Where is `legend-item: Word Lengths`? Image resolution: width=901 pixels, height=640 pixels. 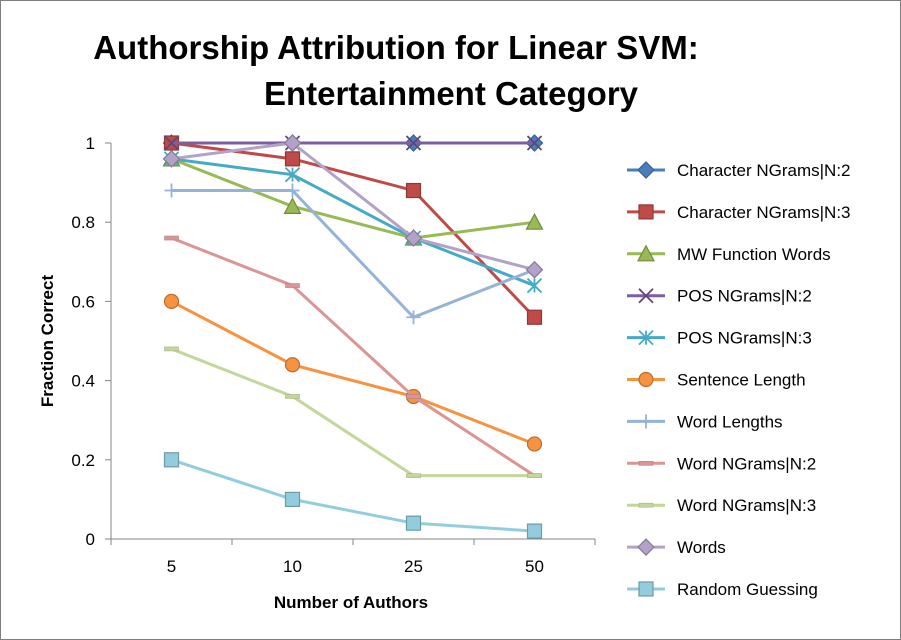
legend-item: Word Lengths is located at coordinates (705, 421).